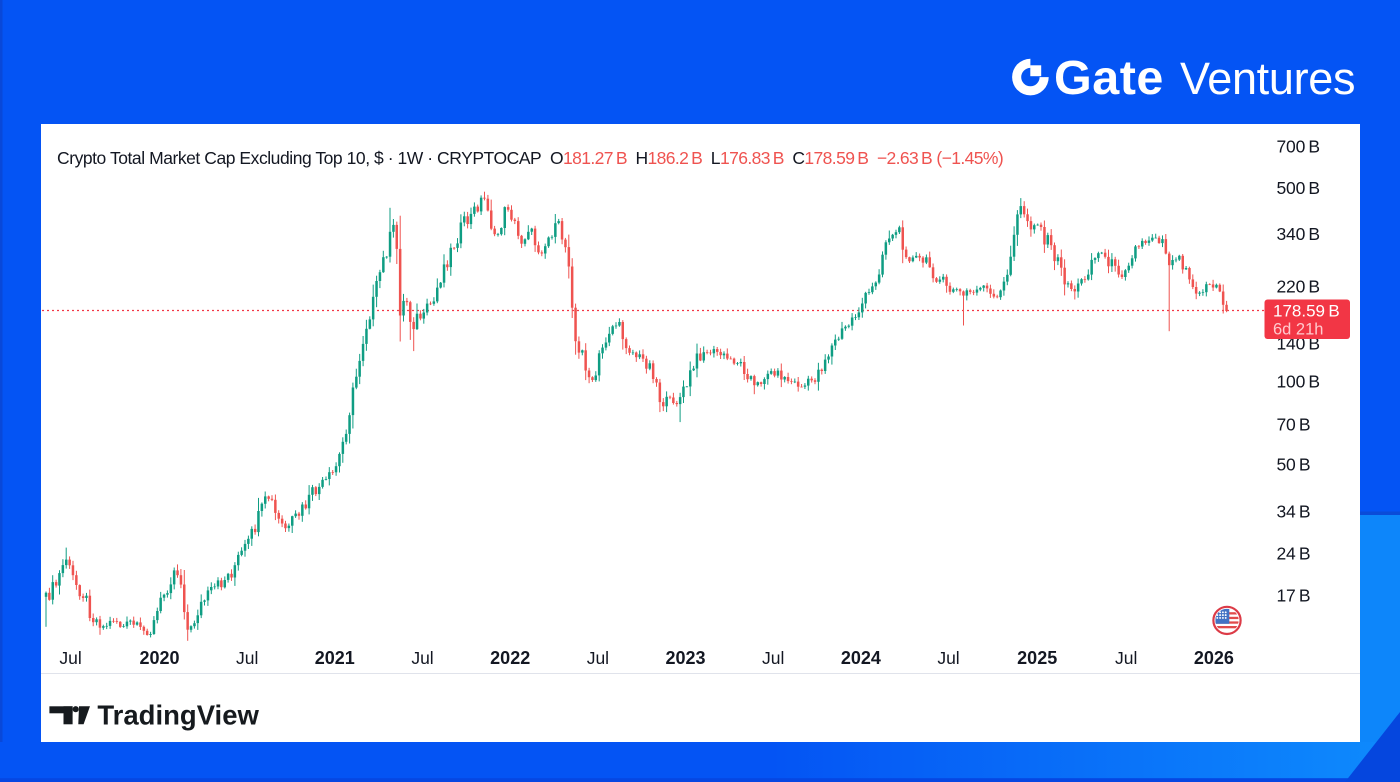 This screenshot has width=1400, height=782. Describe the element at coordinates (1294, 512) in the screenshot. I see `svg-text: 34 B` at that location.